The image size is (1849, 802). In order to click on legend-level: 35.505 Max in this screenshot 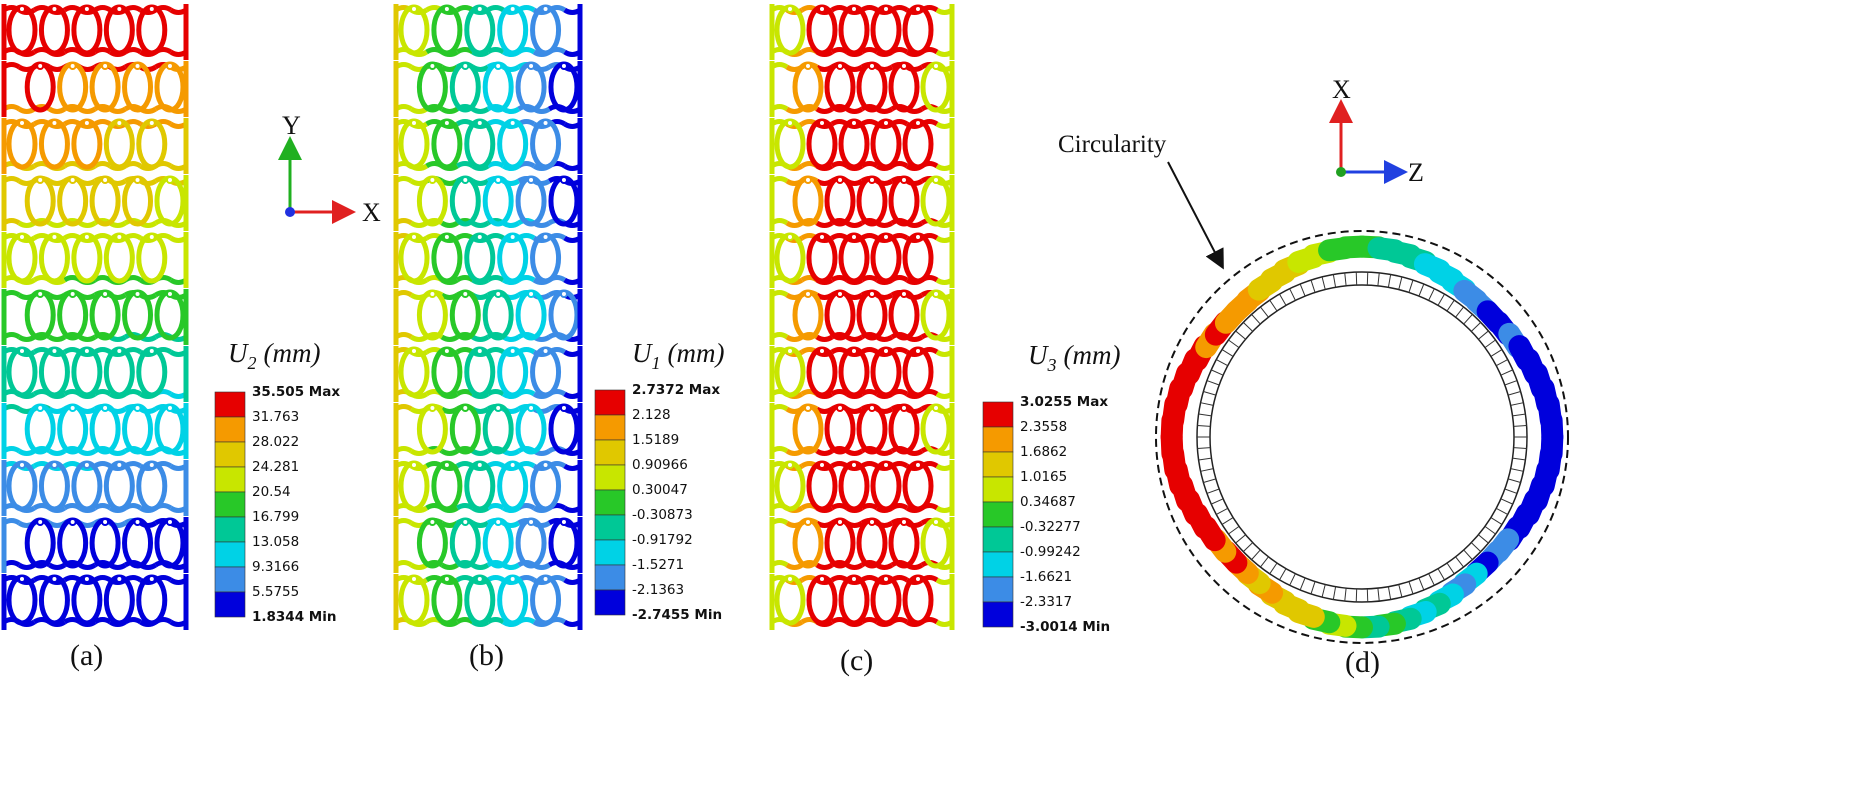, I will do `click(296, 392)`.